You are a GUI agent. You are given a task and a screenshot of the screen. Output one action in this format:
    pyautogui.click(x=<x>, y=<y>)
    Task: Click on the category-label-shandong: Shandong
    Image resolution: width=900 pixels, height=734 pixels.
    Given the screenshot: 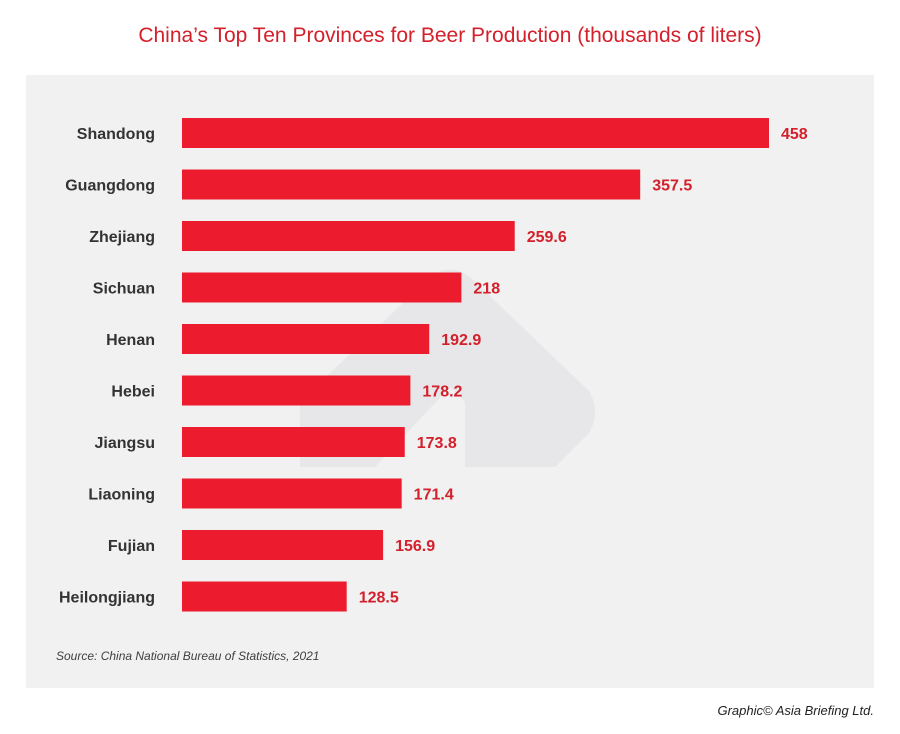 What is the action you would take?
    pyautogui.click(x=116, y=134)
    